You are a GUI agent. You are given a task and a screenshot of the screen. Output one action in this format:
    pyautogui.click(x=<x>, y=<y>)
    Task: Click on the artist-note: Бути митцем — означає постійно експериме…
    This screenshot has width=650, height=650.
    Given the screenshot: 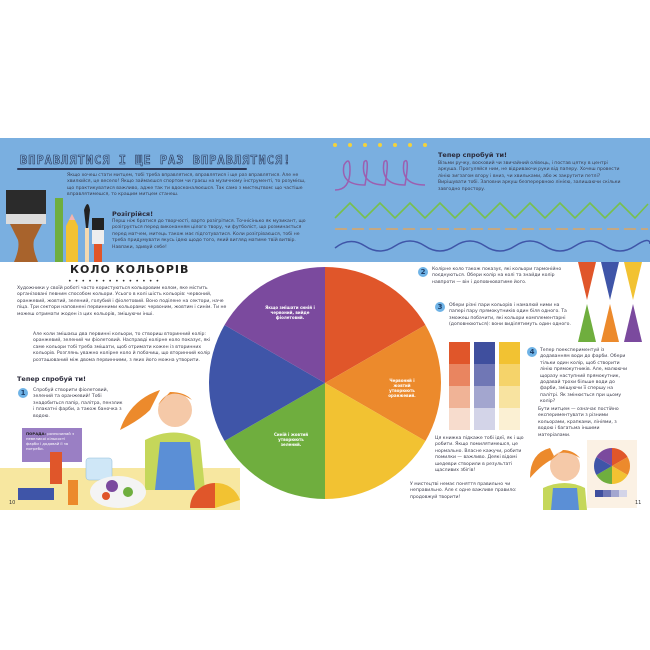 What is the action you would take?
    pyautogui.click(x=578, y=422)
    